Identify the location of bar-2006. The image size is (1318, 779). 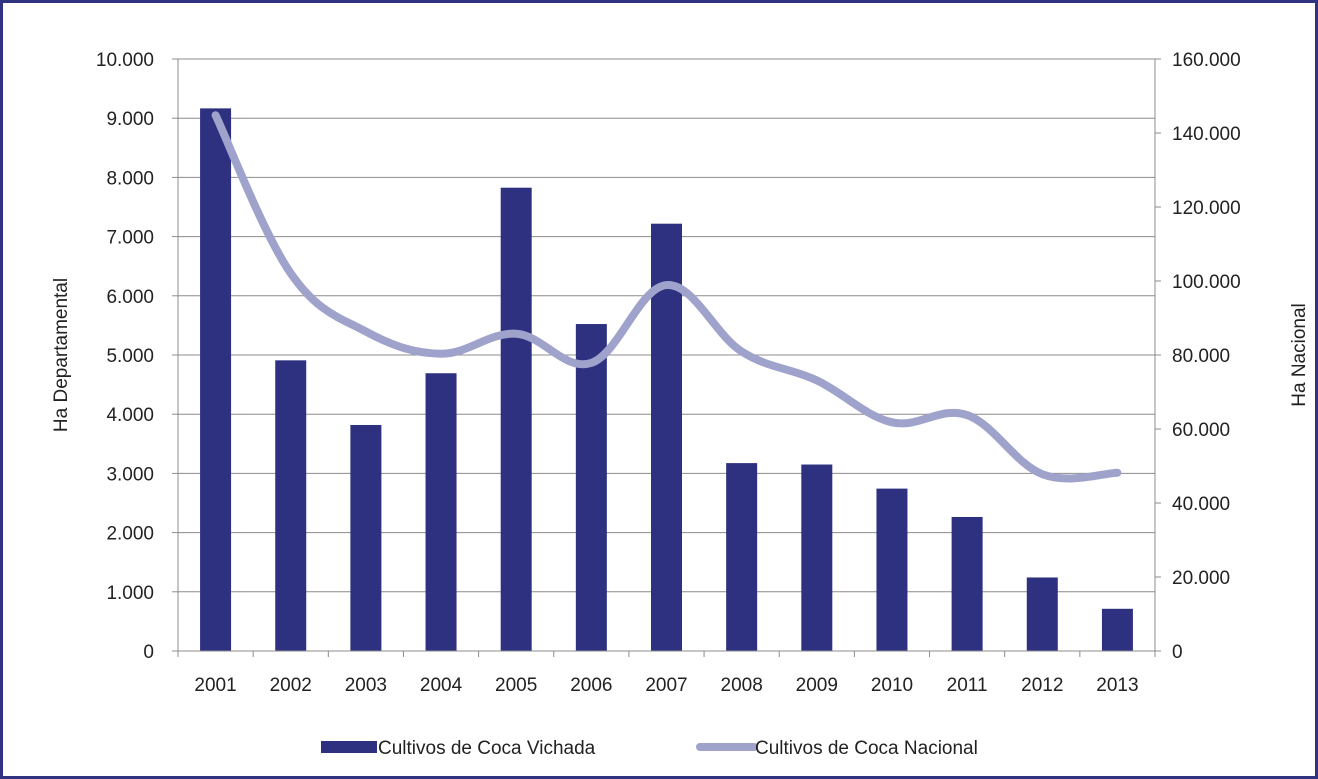
(591, 487).